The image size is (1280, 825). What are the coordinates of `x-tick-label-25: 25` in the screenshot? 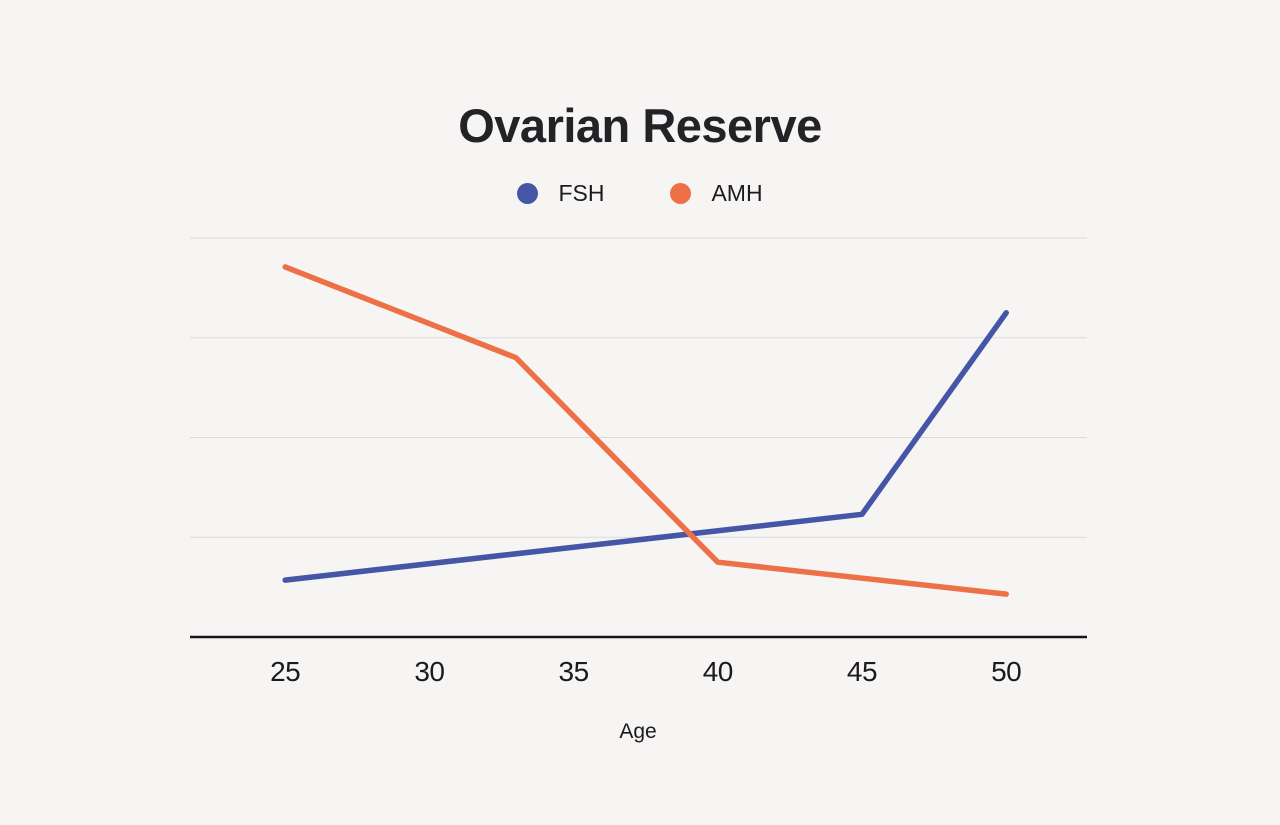 It's located at (285, 671).